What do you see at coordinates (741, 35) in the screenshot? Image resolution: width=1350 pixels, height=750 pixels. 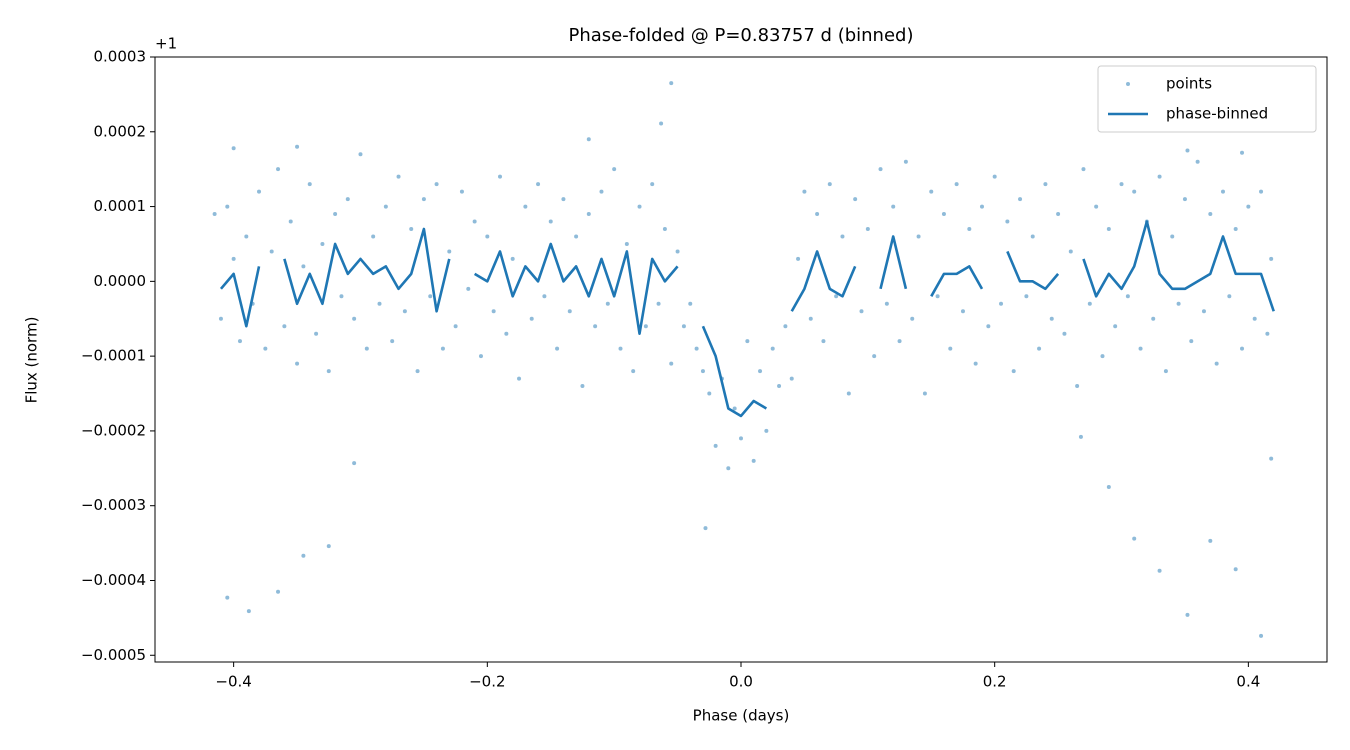 I see `chart-title: Phase-folded @ P=0.83757 d (binned)` at bounding box center [741, 35].